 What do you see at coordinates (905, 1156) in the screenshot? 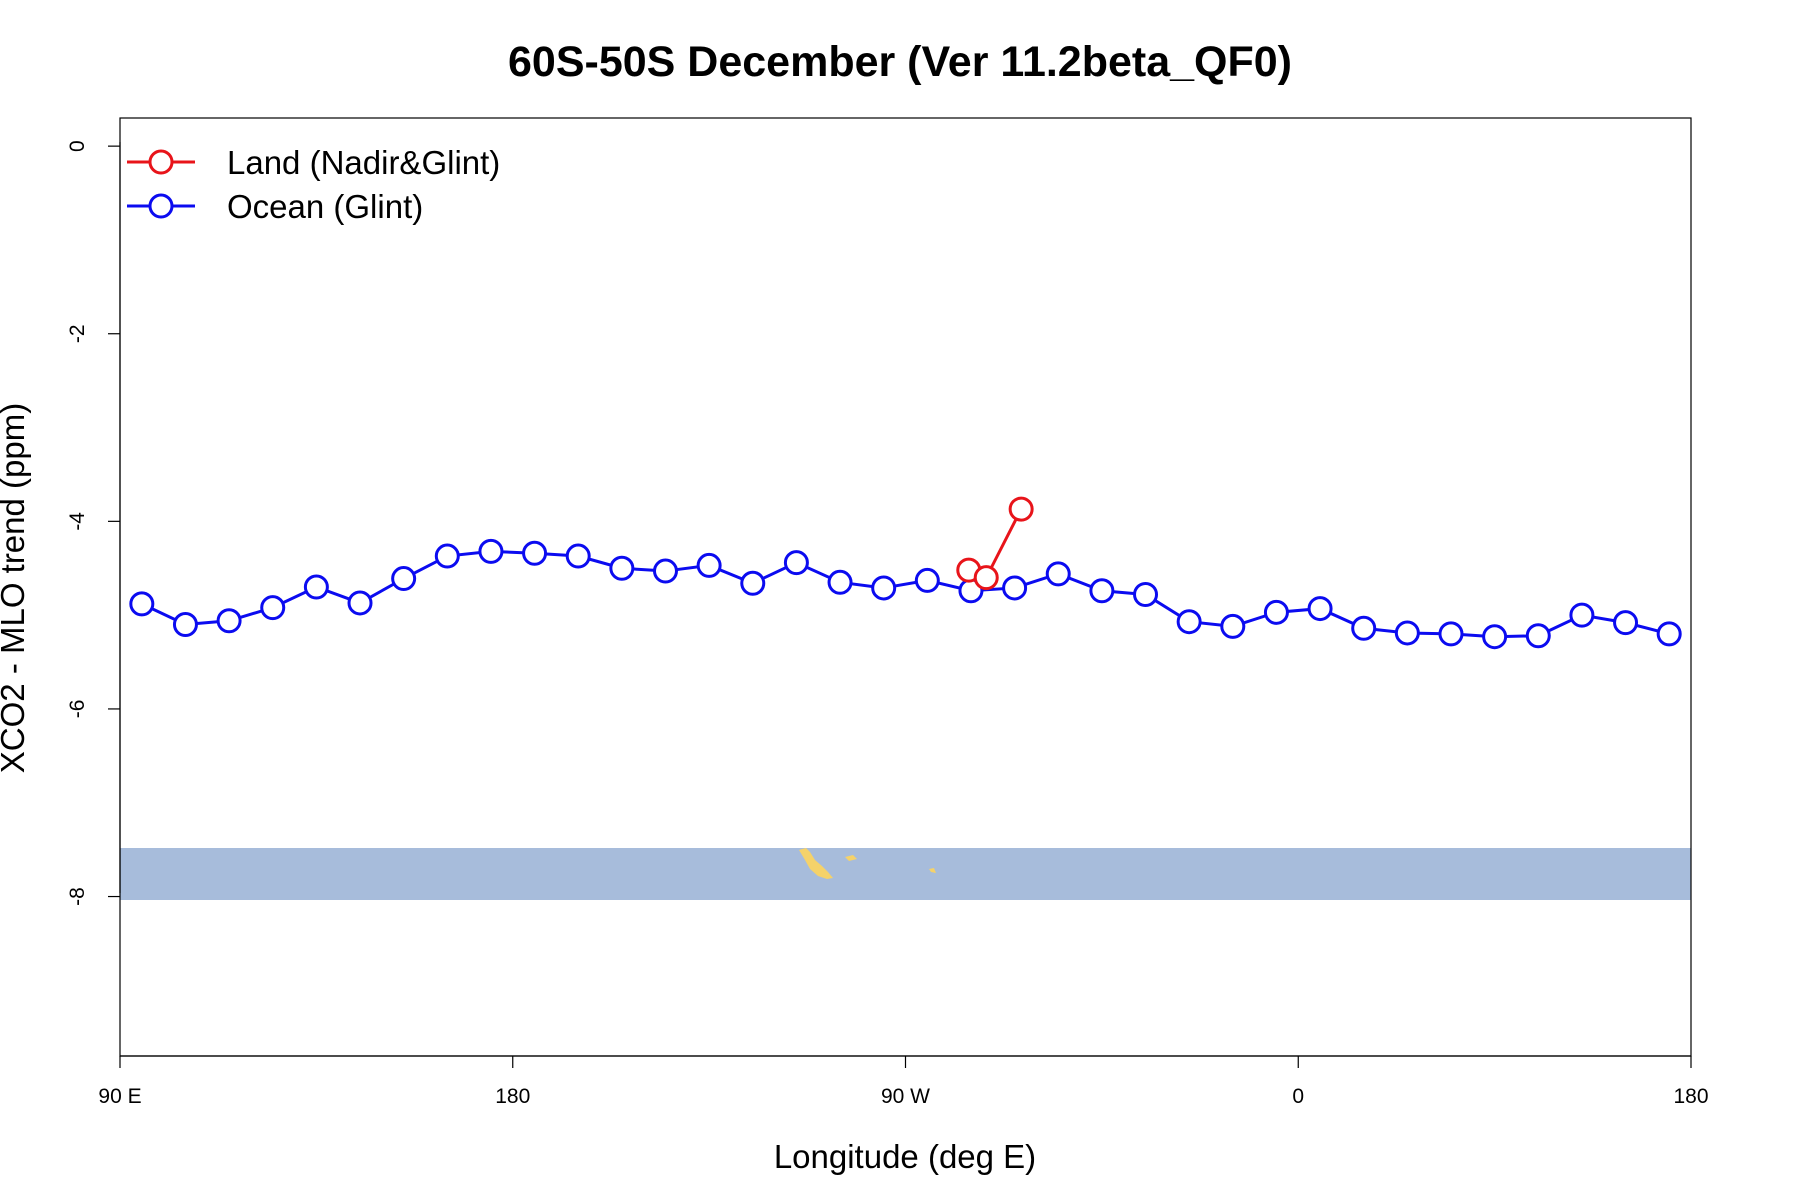
I see `x-axis-label: Longitude (deg E)` at bounding box center [905, 1156].